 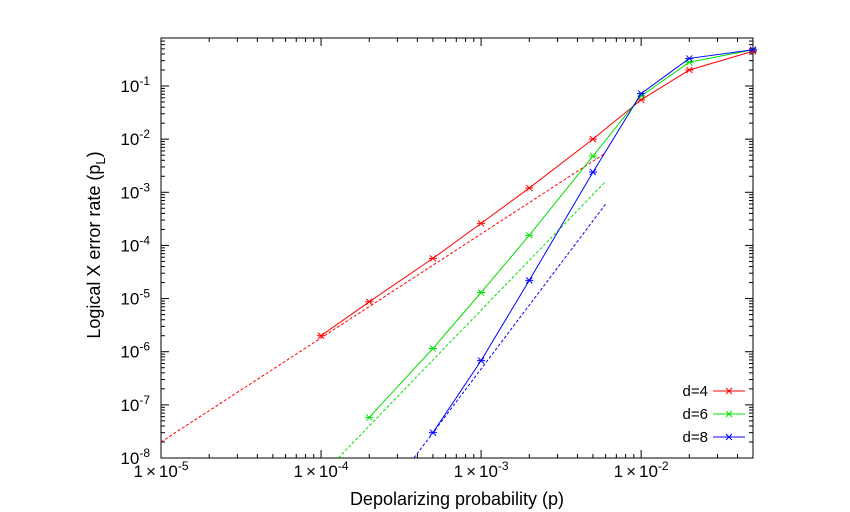 What do you see at coordinates (144, 81) in the screenshot?
I see `y-tick-exponent: -1` at bounding box center [144, 81].